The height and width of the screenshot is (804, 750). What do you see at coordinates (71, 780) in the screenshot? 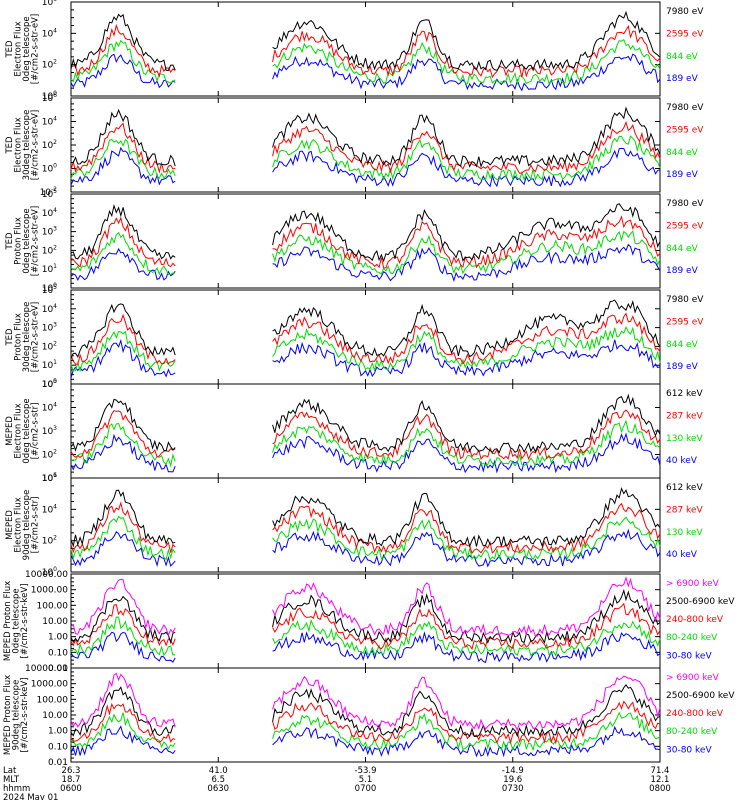
I see `x-tick-mlt: 18.7` at bounding box center [71, 780].